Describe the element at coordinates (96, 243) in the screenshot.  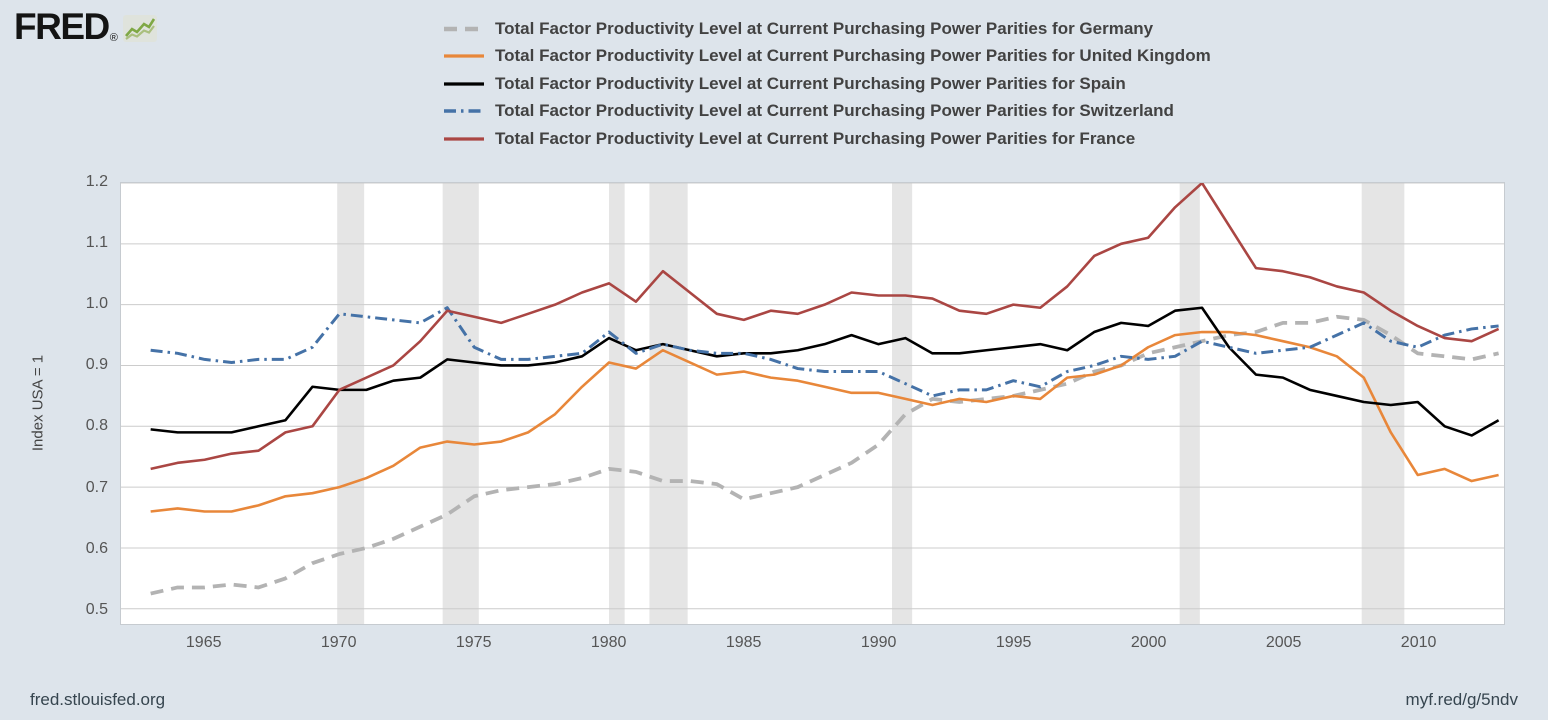
I see `y-tick-label: 1.1` at that location.